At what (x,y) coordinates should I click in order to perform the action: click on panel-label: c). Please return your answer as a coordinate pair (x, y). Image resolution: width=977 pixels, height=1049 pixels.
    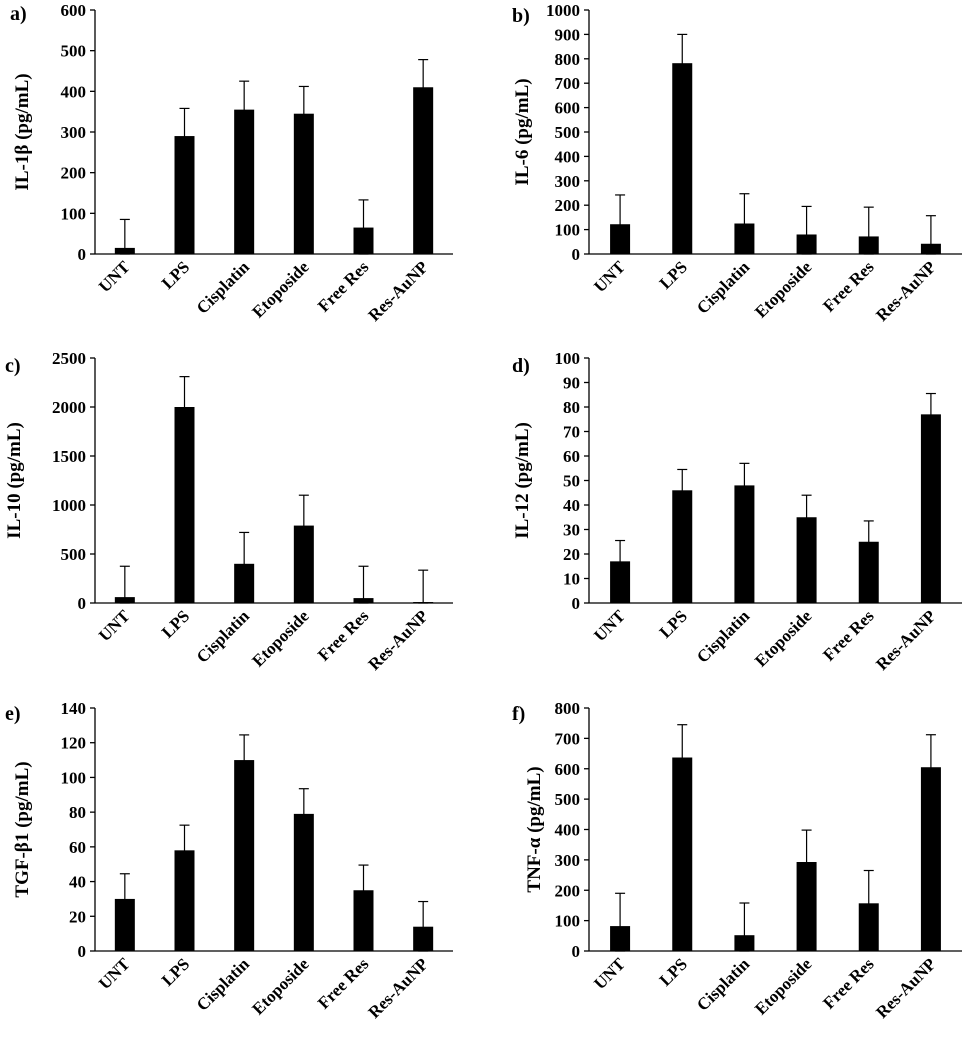
    Looking at the image, I should click on (13, 366).